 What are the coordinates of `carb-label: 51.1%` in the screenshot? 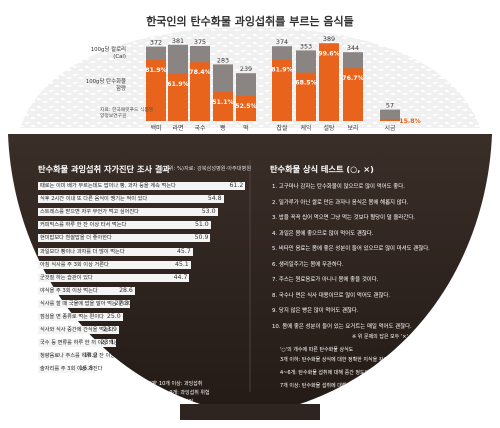 It's located at (222, 102).